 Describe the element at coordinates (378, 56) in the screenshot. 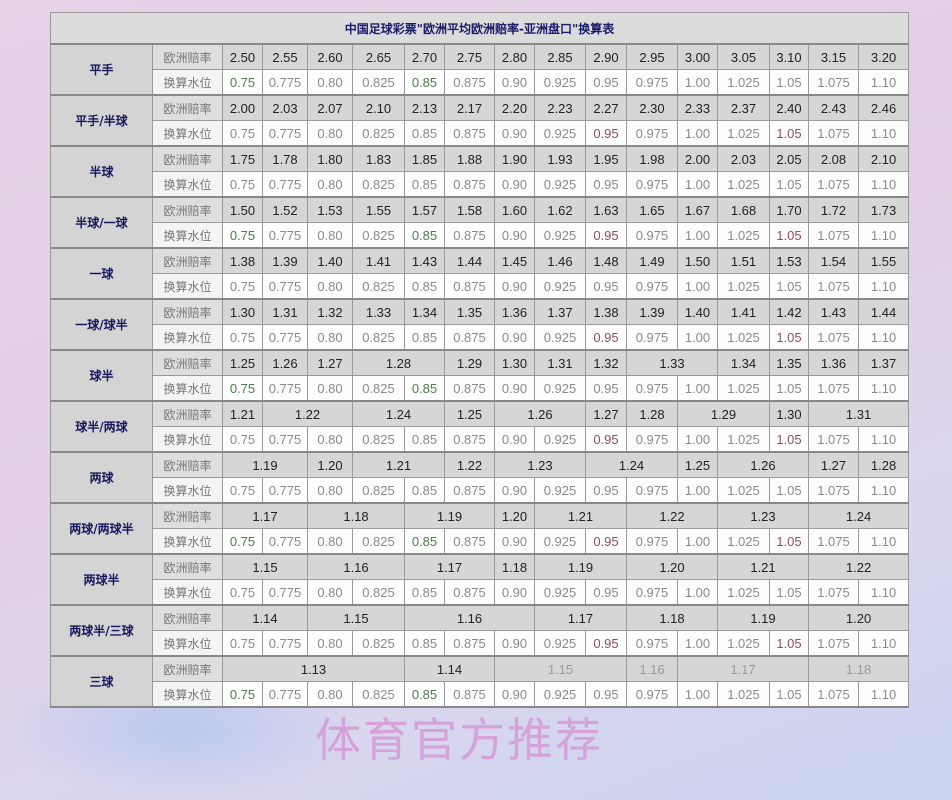

I see `european-odds-cell: 2.65` at that location.